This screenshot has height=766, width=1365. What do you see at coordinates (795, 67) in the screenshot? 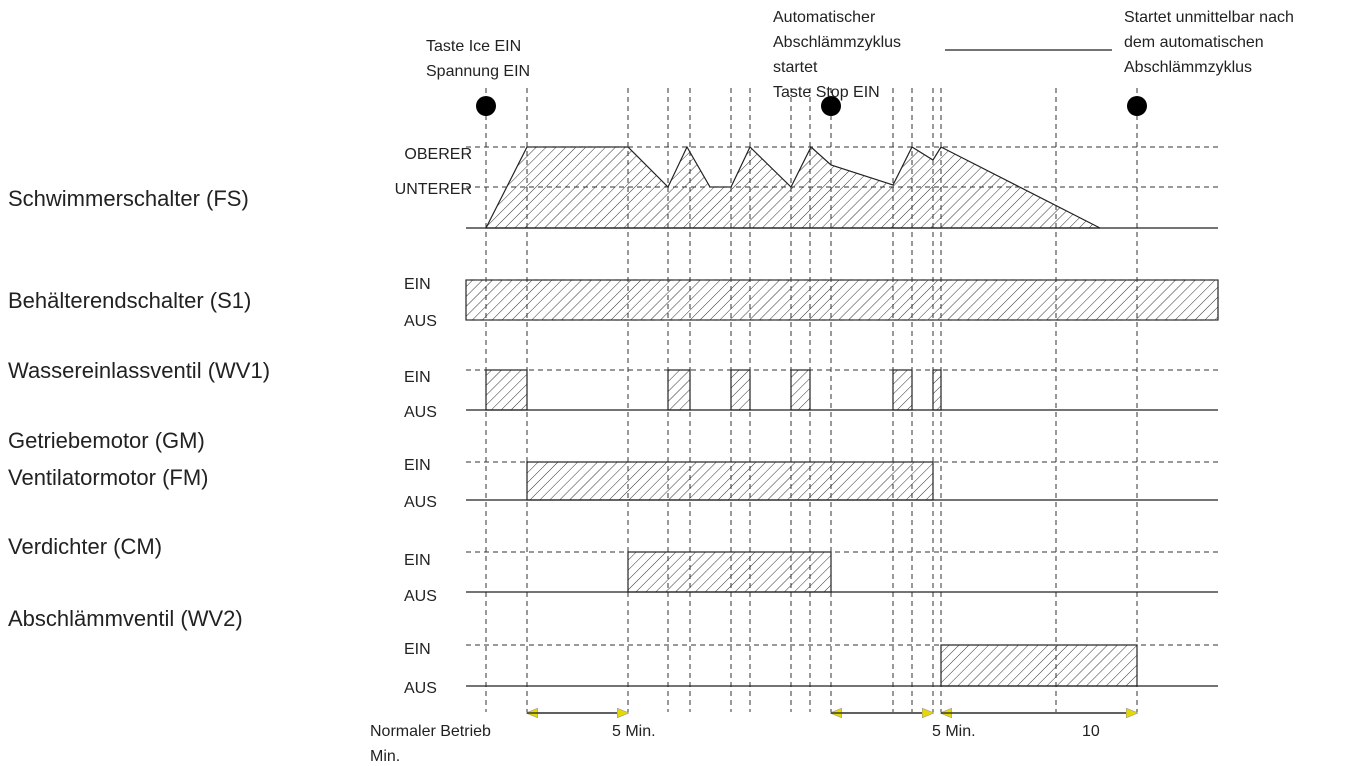
I see `annotation: startet` at bounding box center [795, 67].